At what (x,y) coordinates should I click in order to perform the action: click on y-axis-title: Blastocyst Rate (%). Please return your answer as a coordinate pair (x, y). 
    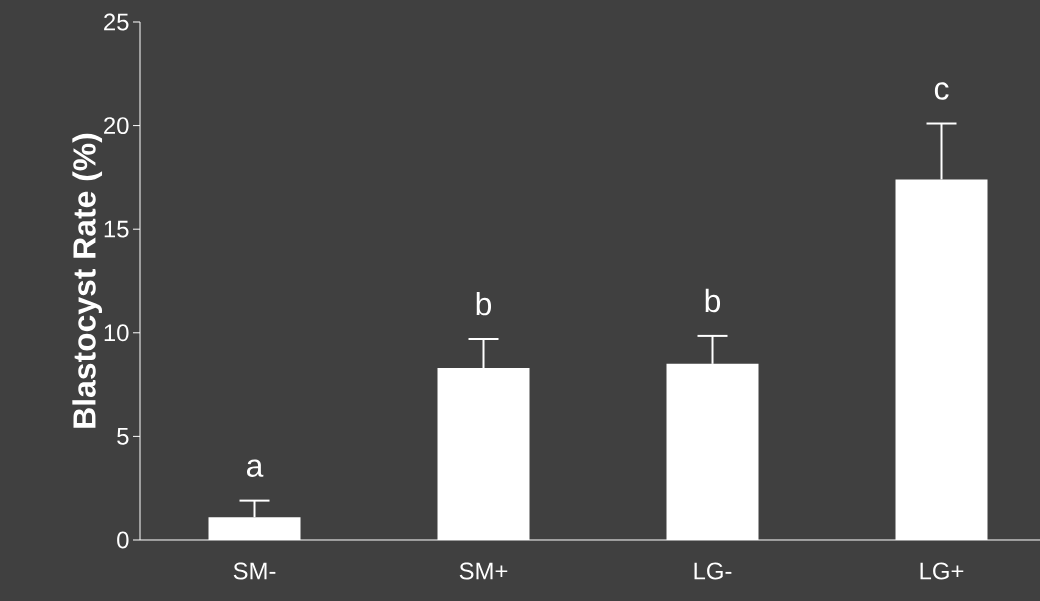
    Looking at the image, I should click on (87, 280).